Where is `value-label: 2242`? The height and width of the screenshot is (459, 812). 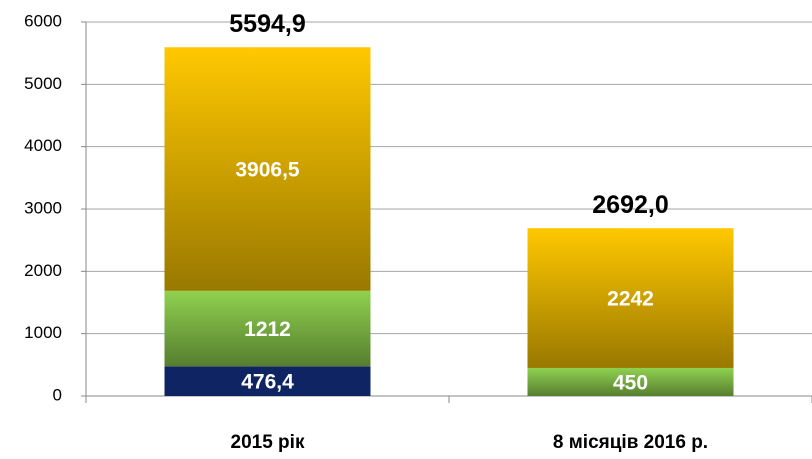
value-label: 2242 is located at coordinates (630, 299).